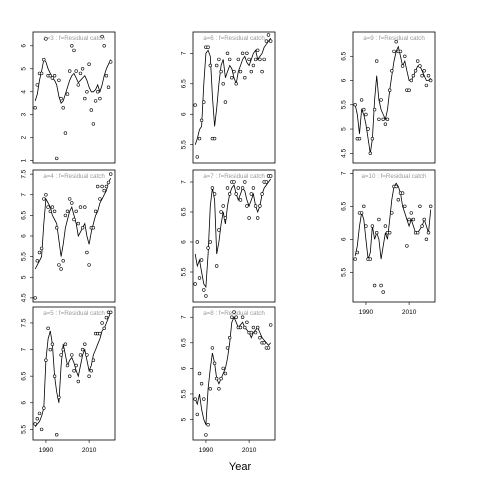 The width and height of the screenshot is (480, 480). What do you see at coordinates (234, 176) in the screenshot?
I see `panel-label: a=7 : f=Residual catch` at bounding box center [234, 176].